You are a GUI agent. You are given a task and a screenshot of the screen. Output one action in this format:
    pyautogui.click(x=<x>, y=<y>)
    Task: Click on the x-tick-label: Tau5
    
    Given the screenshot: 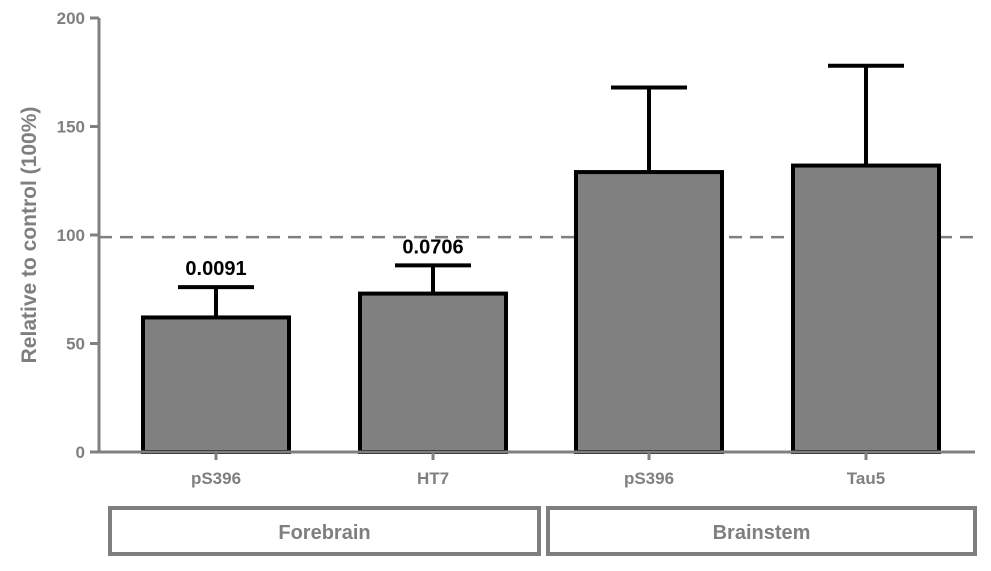 What is the action you would take?
    pyautogui.click(x=866, y=478)
    